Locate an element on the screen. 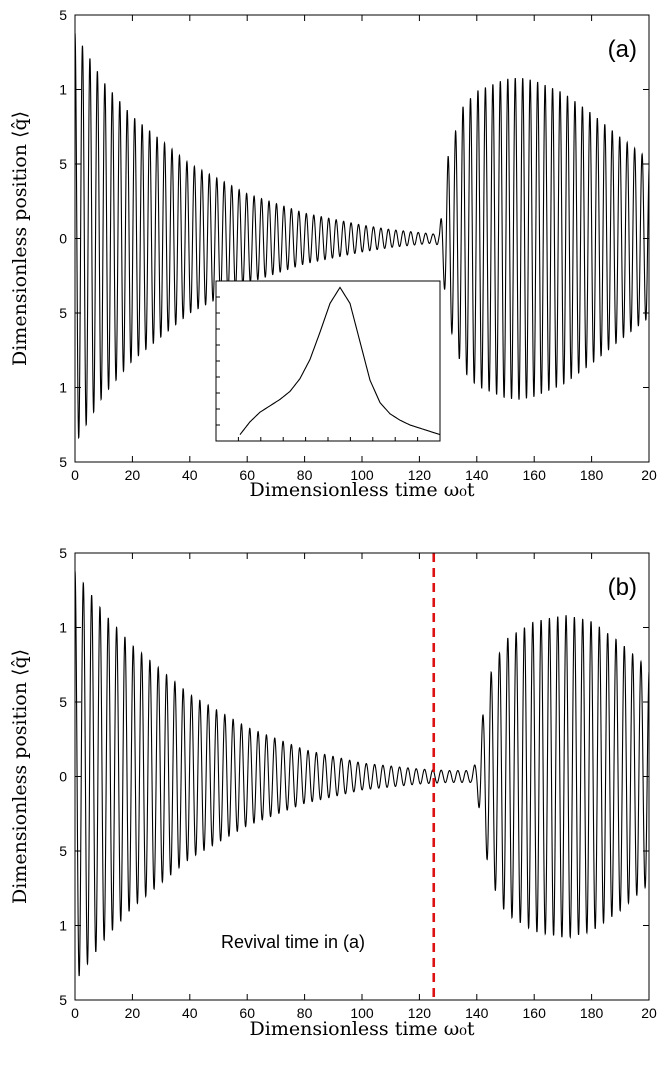  inset-frame is located at coordinates (328, 361).